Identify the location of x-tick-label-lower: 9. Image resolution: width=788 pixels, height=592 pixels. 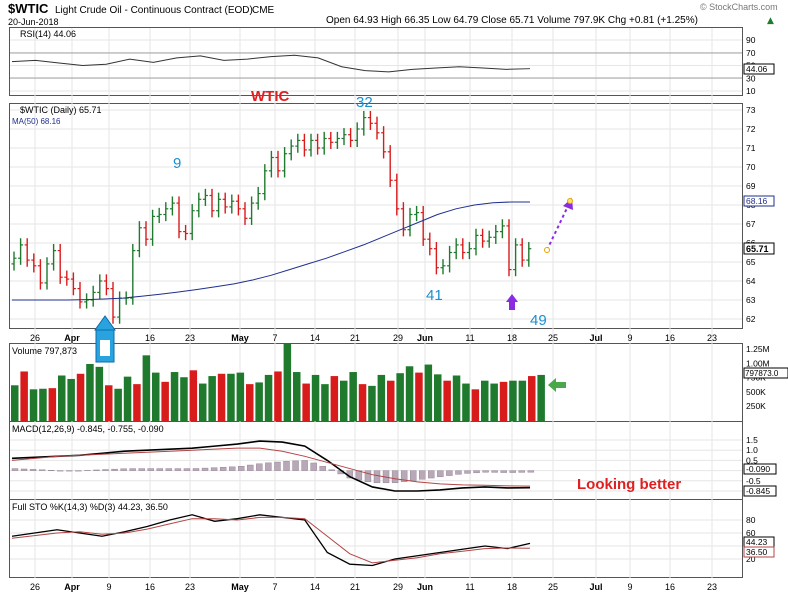
(108, 587).